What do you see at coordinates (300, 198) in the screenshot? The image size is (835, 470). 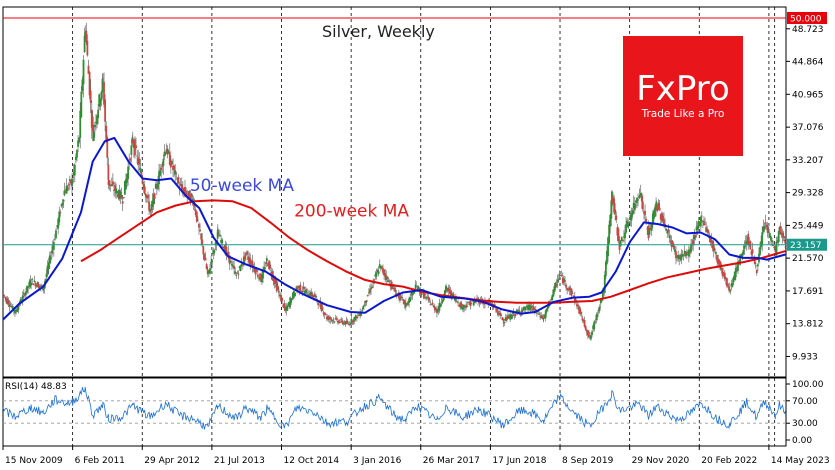 I see `annotations: 50-week MA 200-week MA` at bounding box center [300, 198].